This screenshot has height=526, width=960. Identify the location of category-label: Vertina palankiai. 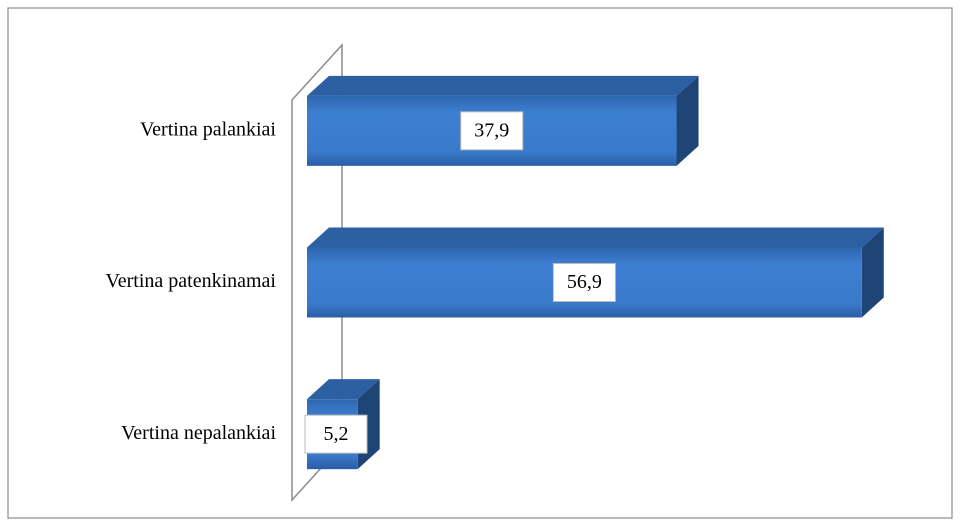
(208, 129).